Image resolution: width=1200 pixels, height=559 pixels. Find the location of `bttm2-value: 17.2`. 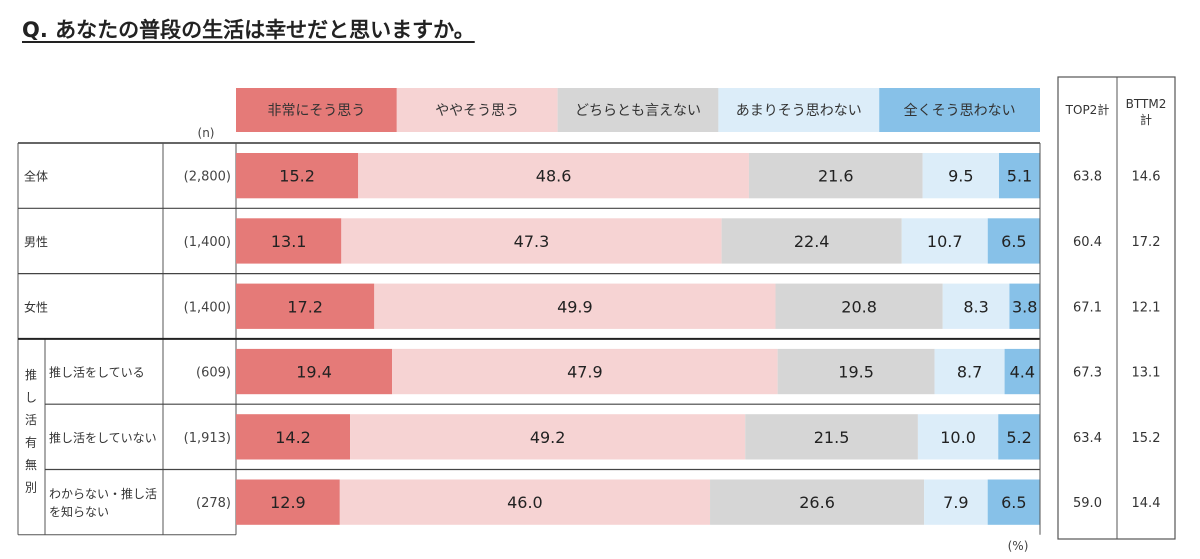

bttm2-value: 17.2 is located at coordinates (1146, 242).